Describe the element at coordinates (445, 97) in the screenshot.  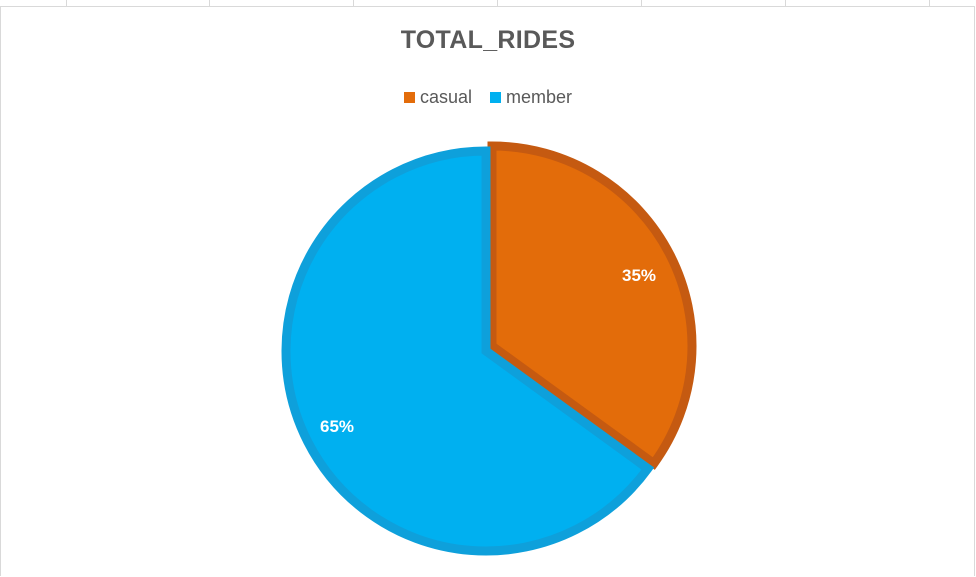
I see `legend-label-casual: casual` at that location.